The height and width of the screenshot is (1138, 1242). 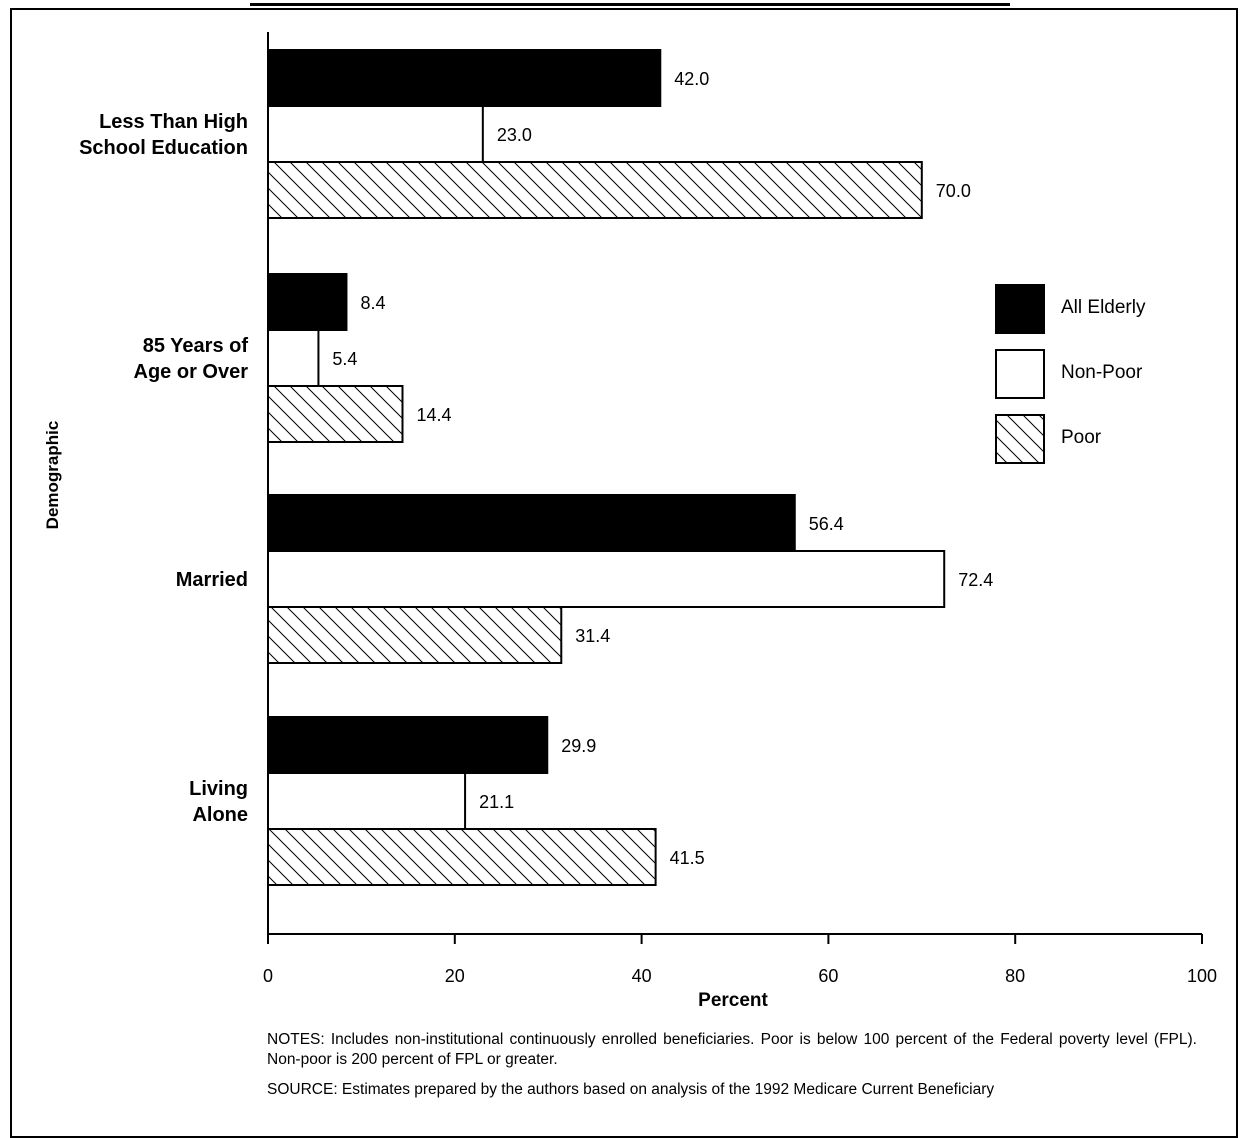 What do you see at coordinates (191, 372) in the screenshot?
I see `category-label: Age or Over` at bounding box center [191, 372].